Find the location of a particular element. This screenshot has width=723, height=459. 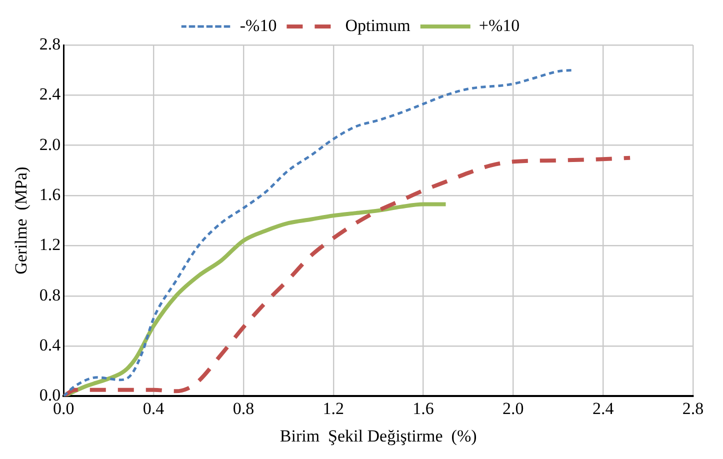

legend-label: -%10 is located at coordinates (258, 25).